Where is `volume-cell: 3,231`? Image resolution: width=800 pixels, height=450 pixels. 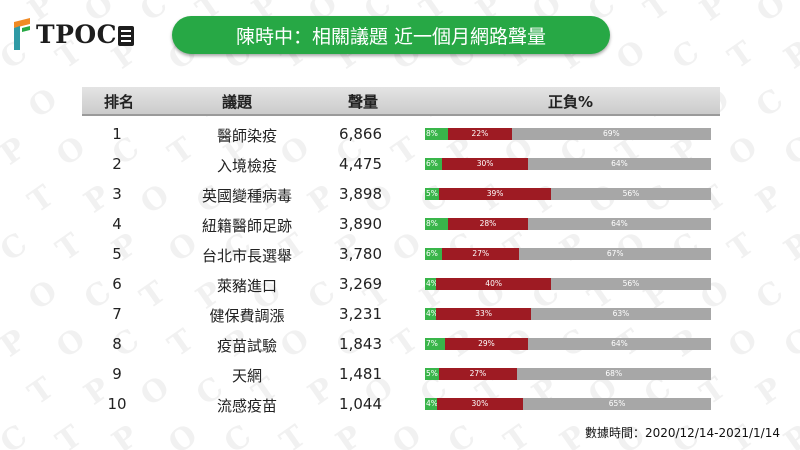 volume-cell: 3,231 is located at coordinates (360, 314).